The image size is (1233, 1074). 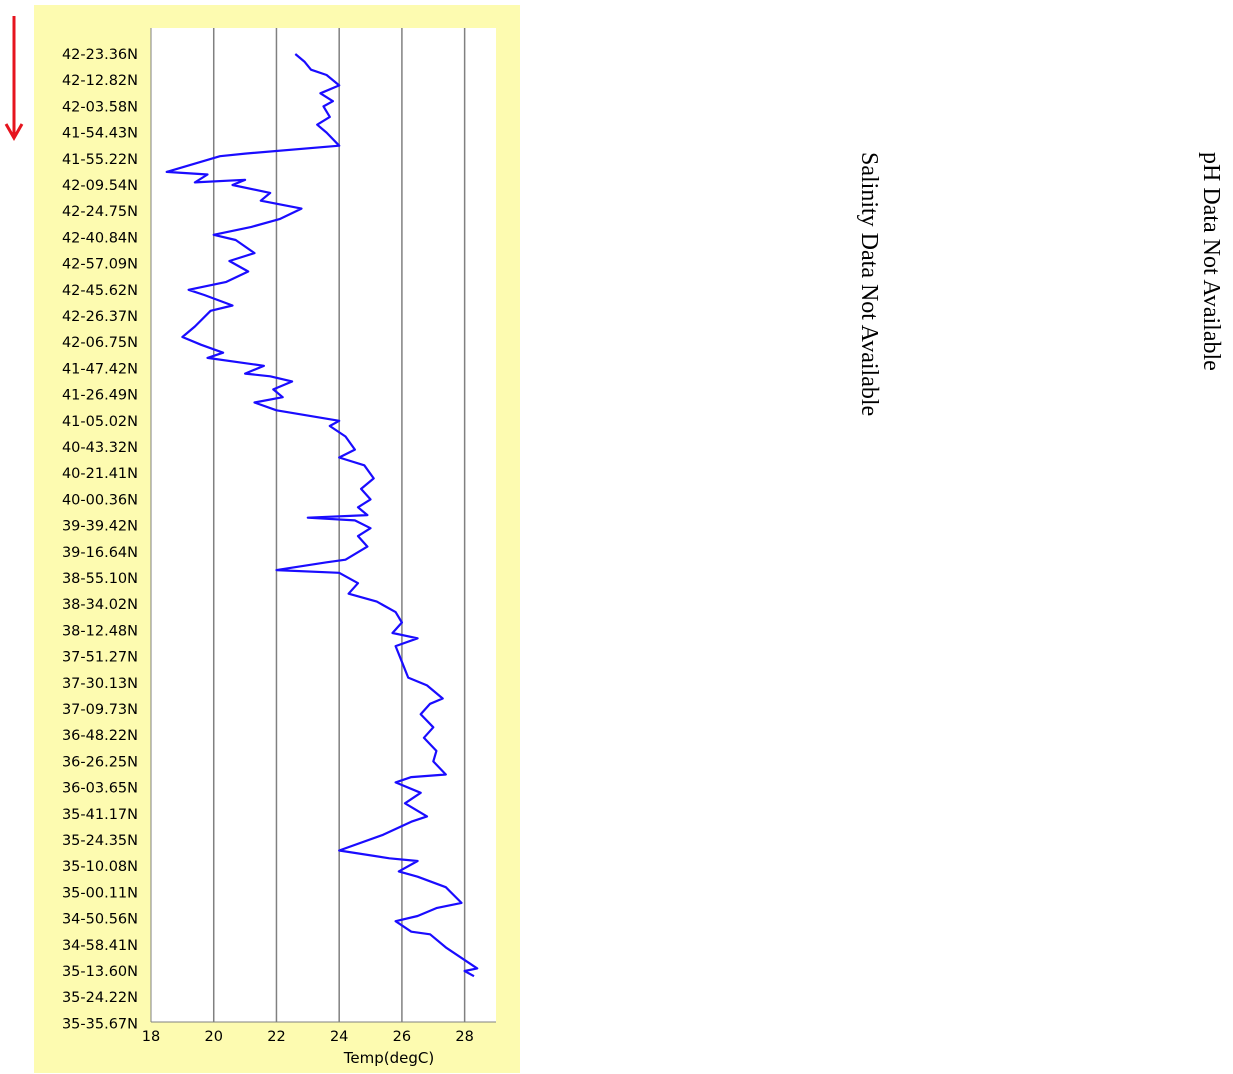 I want to click on y-tick-label: 41-55.22N, so click(x=100, y=160).